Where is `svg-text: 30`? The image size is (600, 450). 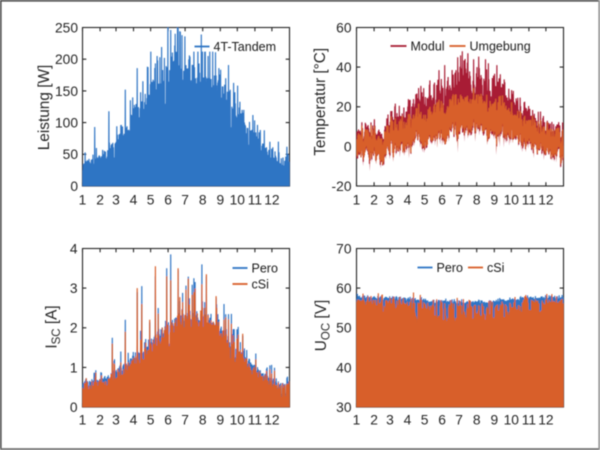 svg-text: 30 is located at coordinates (344, 407).